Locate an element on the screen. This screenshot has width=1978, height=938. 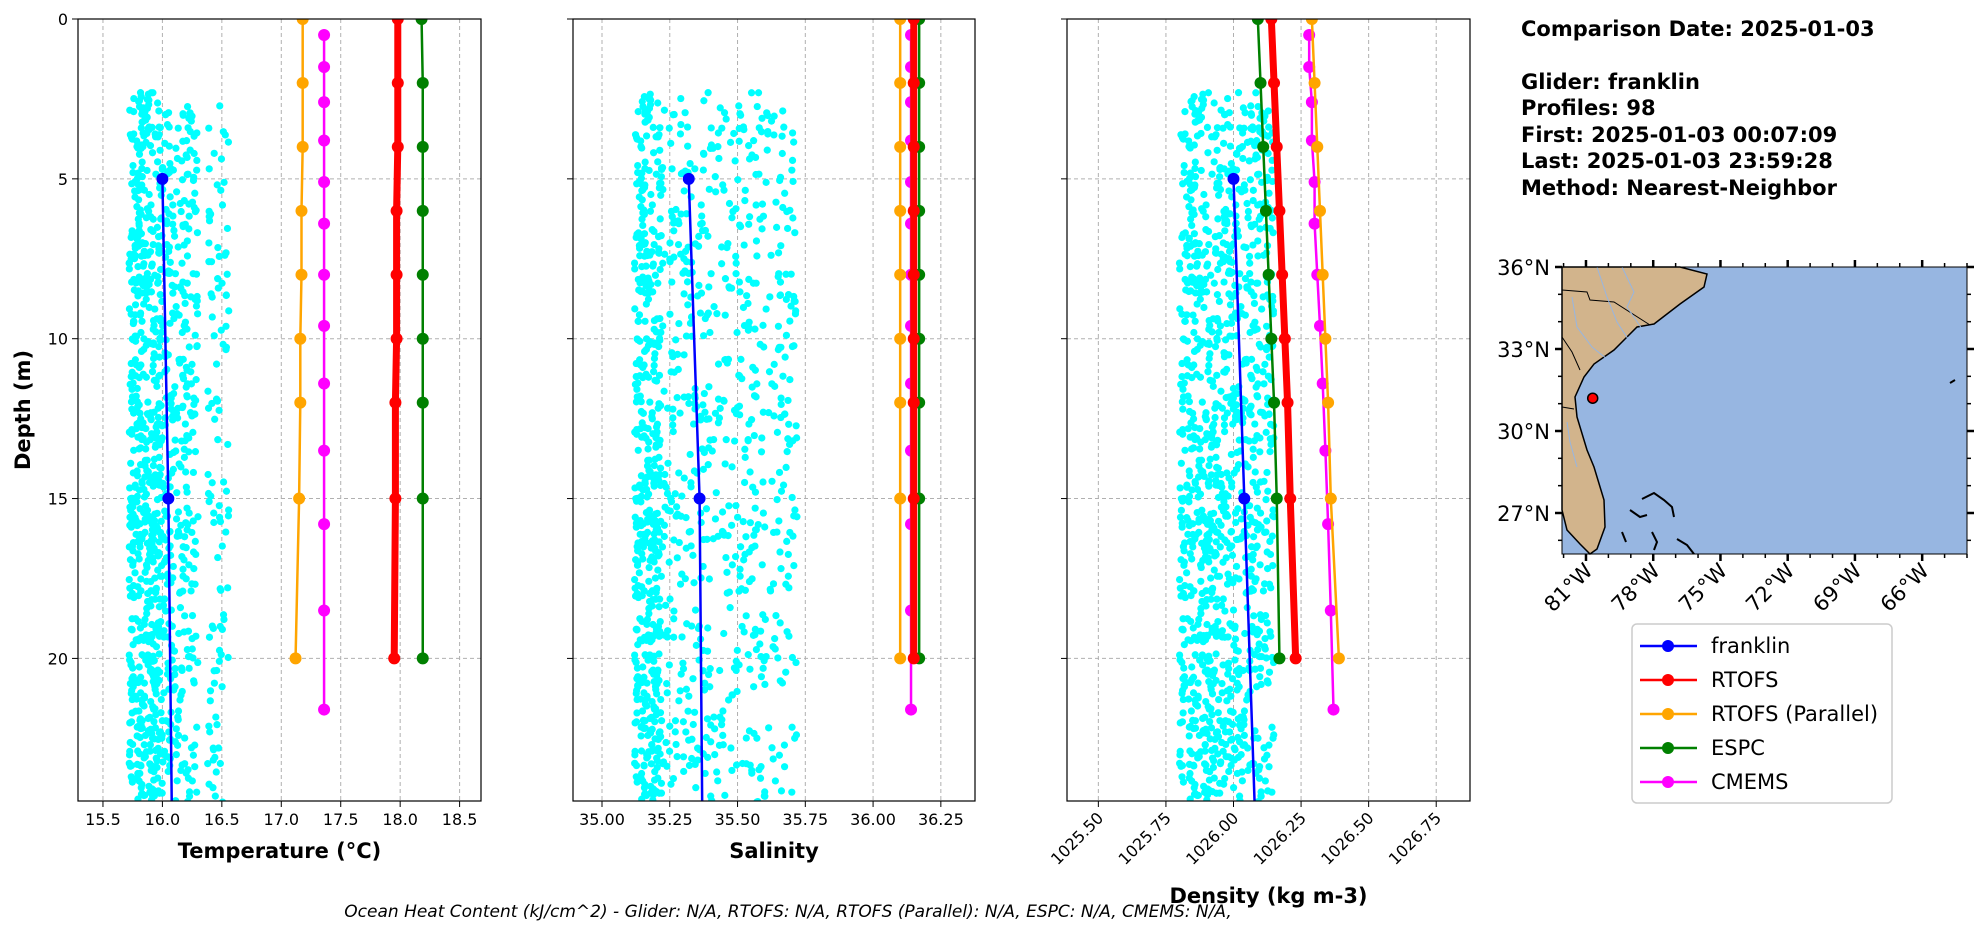
y-tick-label: 20 is located at coordinates (58, 658).